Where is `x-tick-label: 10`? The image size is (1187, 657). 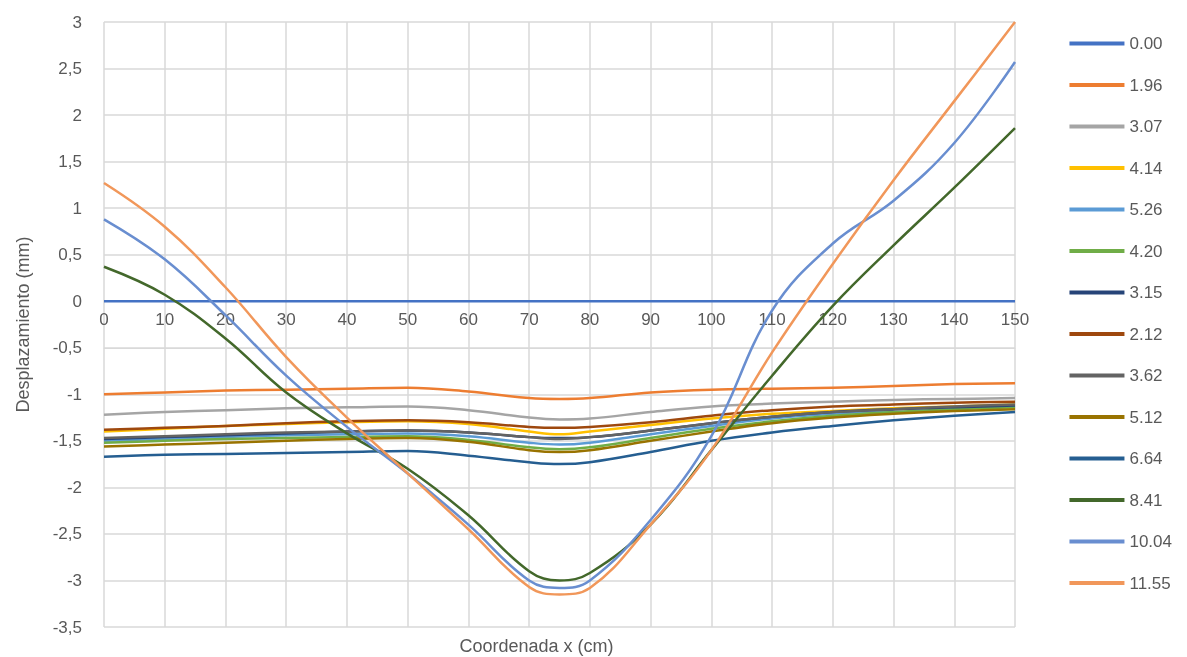
x-tick-label: 10 is located at coordinates (165, 320).